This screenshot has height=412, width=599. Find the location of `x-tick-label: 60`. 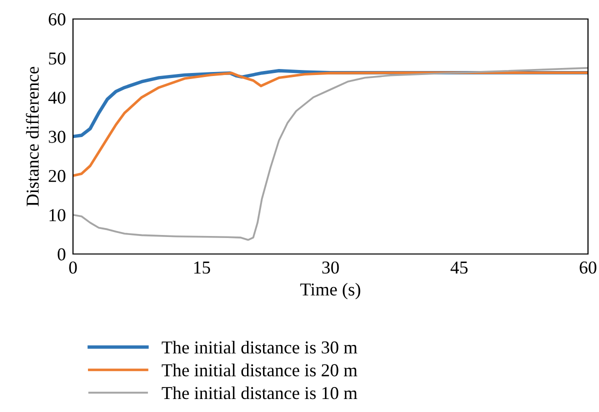

x-tick-label: 60 is located at coordinates (588, 267).